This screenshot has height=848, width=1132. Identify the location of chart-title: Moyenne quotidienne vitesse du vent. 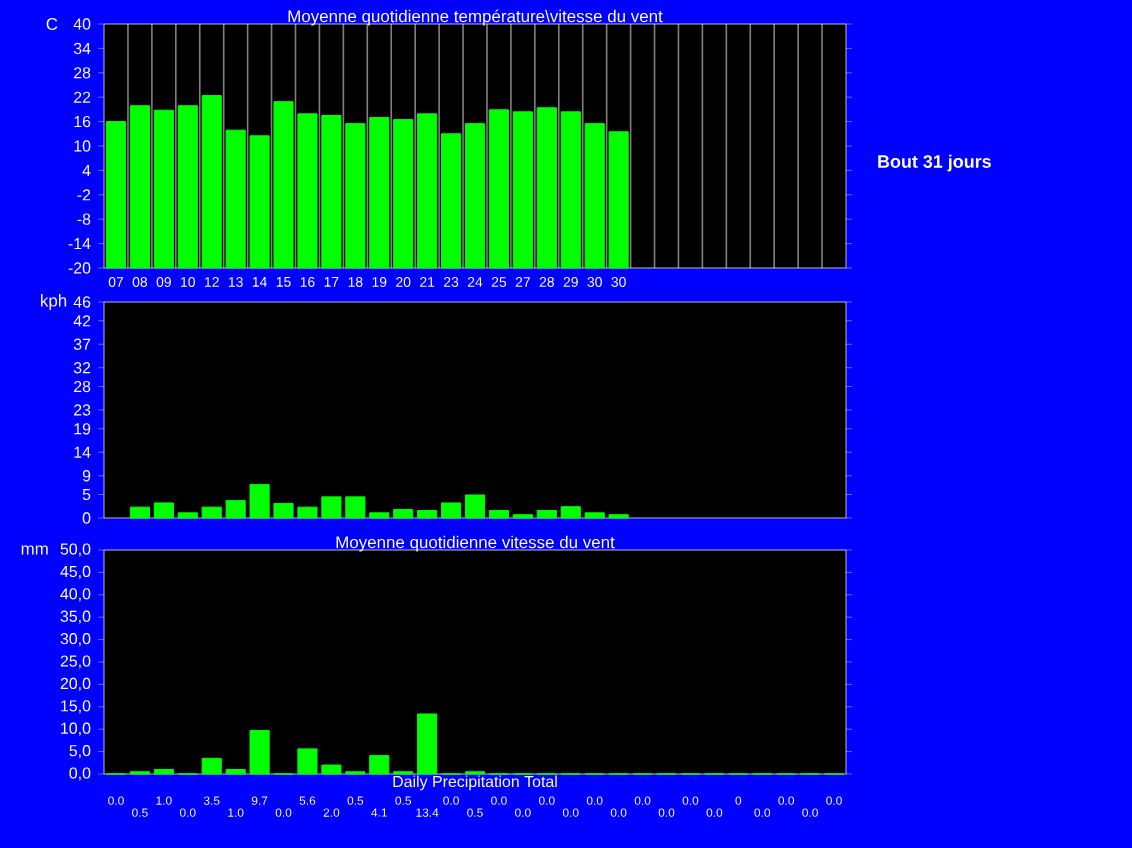
(475, 543).